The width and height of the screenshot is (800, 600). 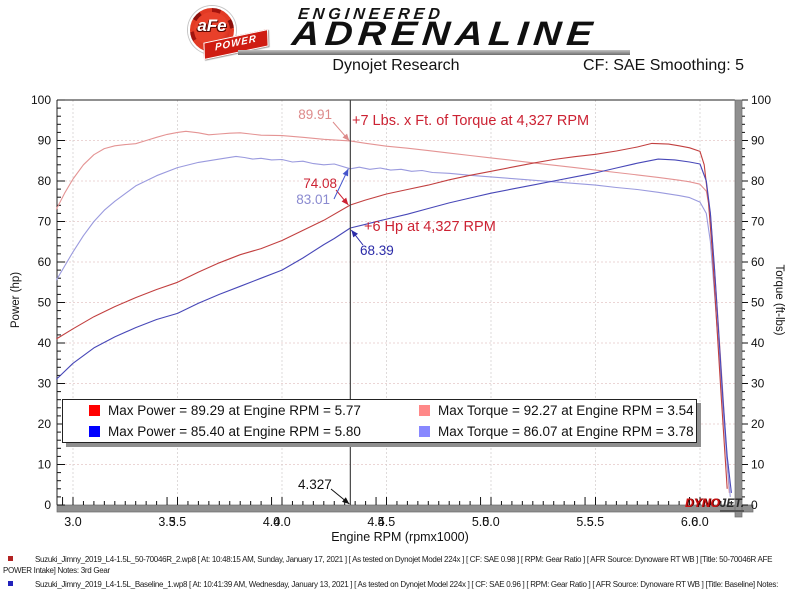 I want to click on legend-item-max-torque-afe: Max Torque = 92.27 at Engine RPM = 3.54, so click(x=557, y=410).